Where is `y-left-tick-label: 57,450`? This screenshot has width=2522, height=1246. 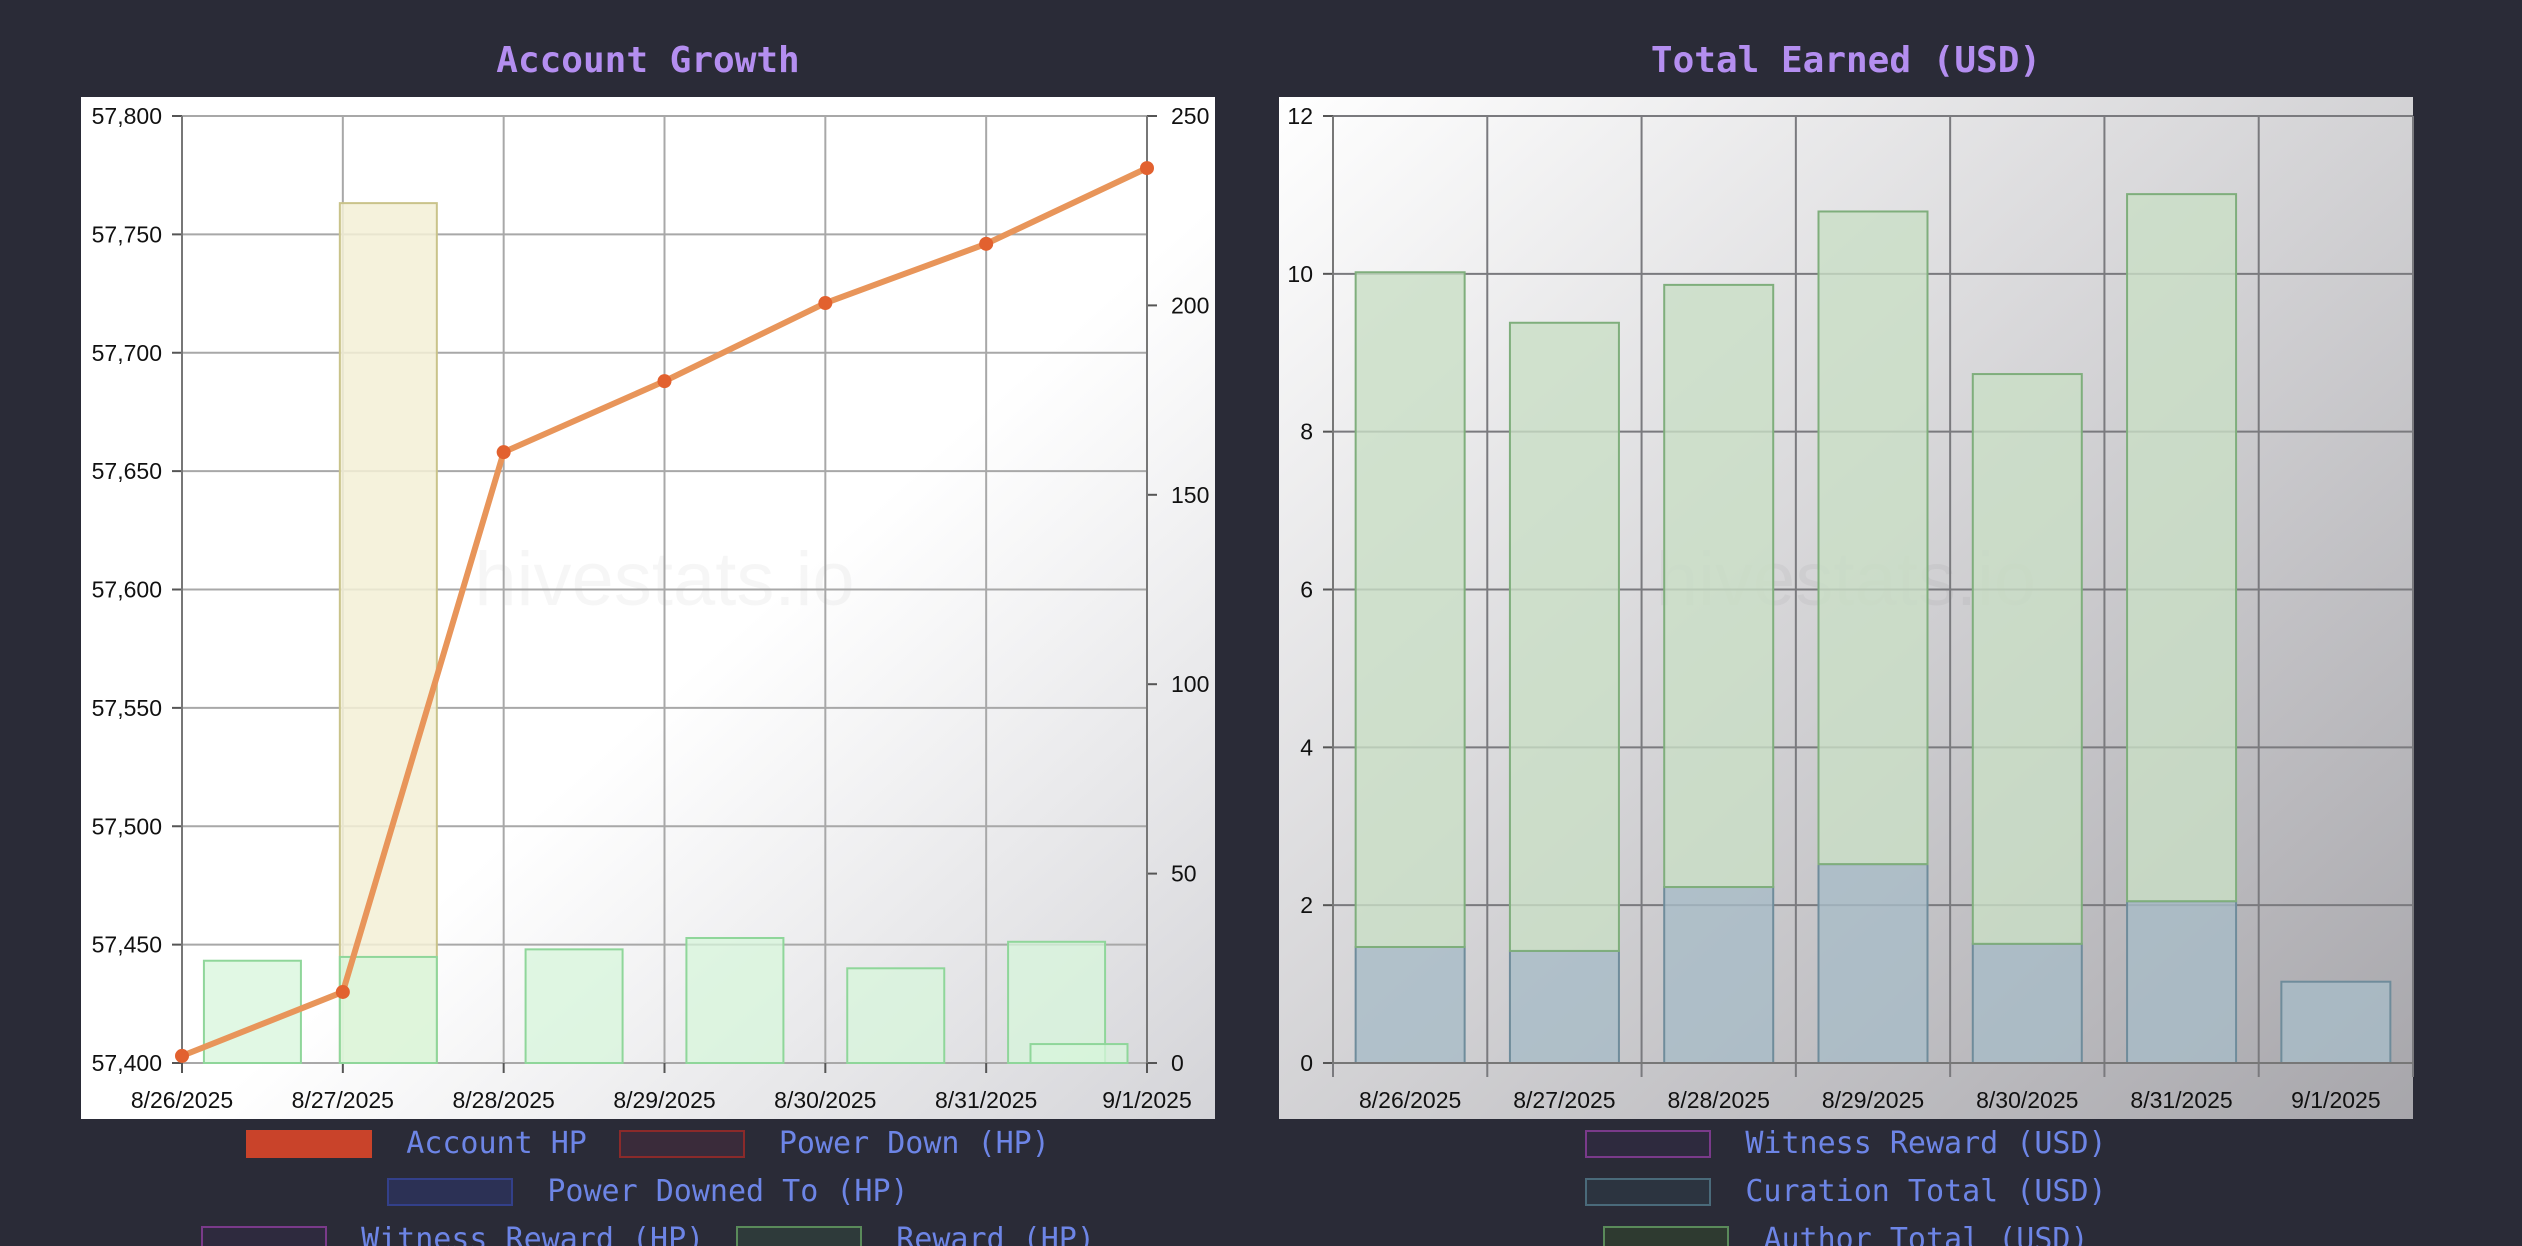 y-left-tick-label: 57,450 is located at coordinates (127, 945).